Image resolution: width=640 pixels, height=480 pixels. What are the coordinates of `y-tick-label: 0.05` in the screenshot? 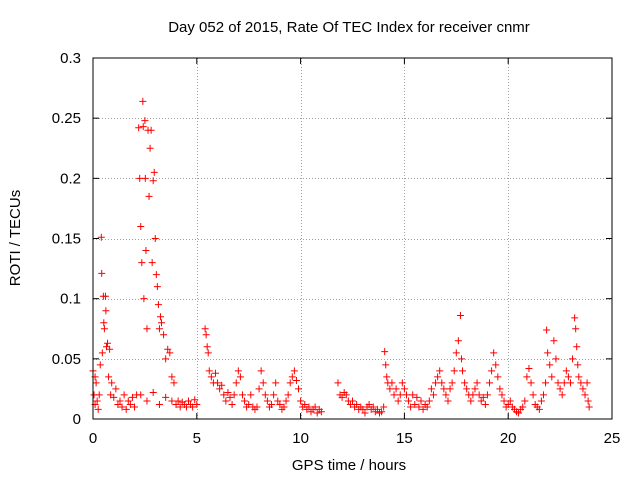 It's located at (66, 359).